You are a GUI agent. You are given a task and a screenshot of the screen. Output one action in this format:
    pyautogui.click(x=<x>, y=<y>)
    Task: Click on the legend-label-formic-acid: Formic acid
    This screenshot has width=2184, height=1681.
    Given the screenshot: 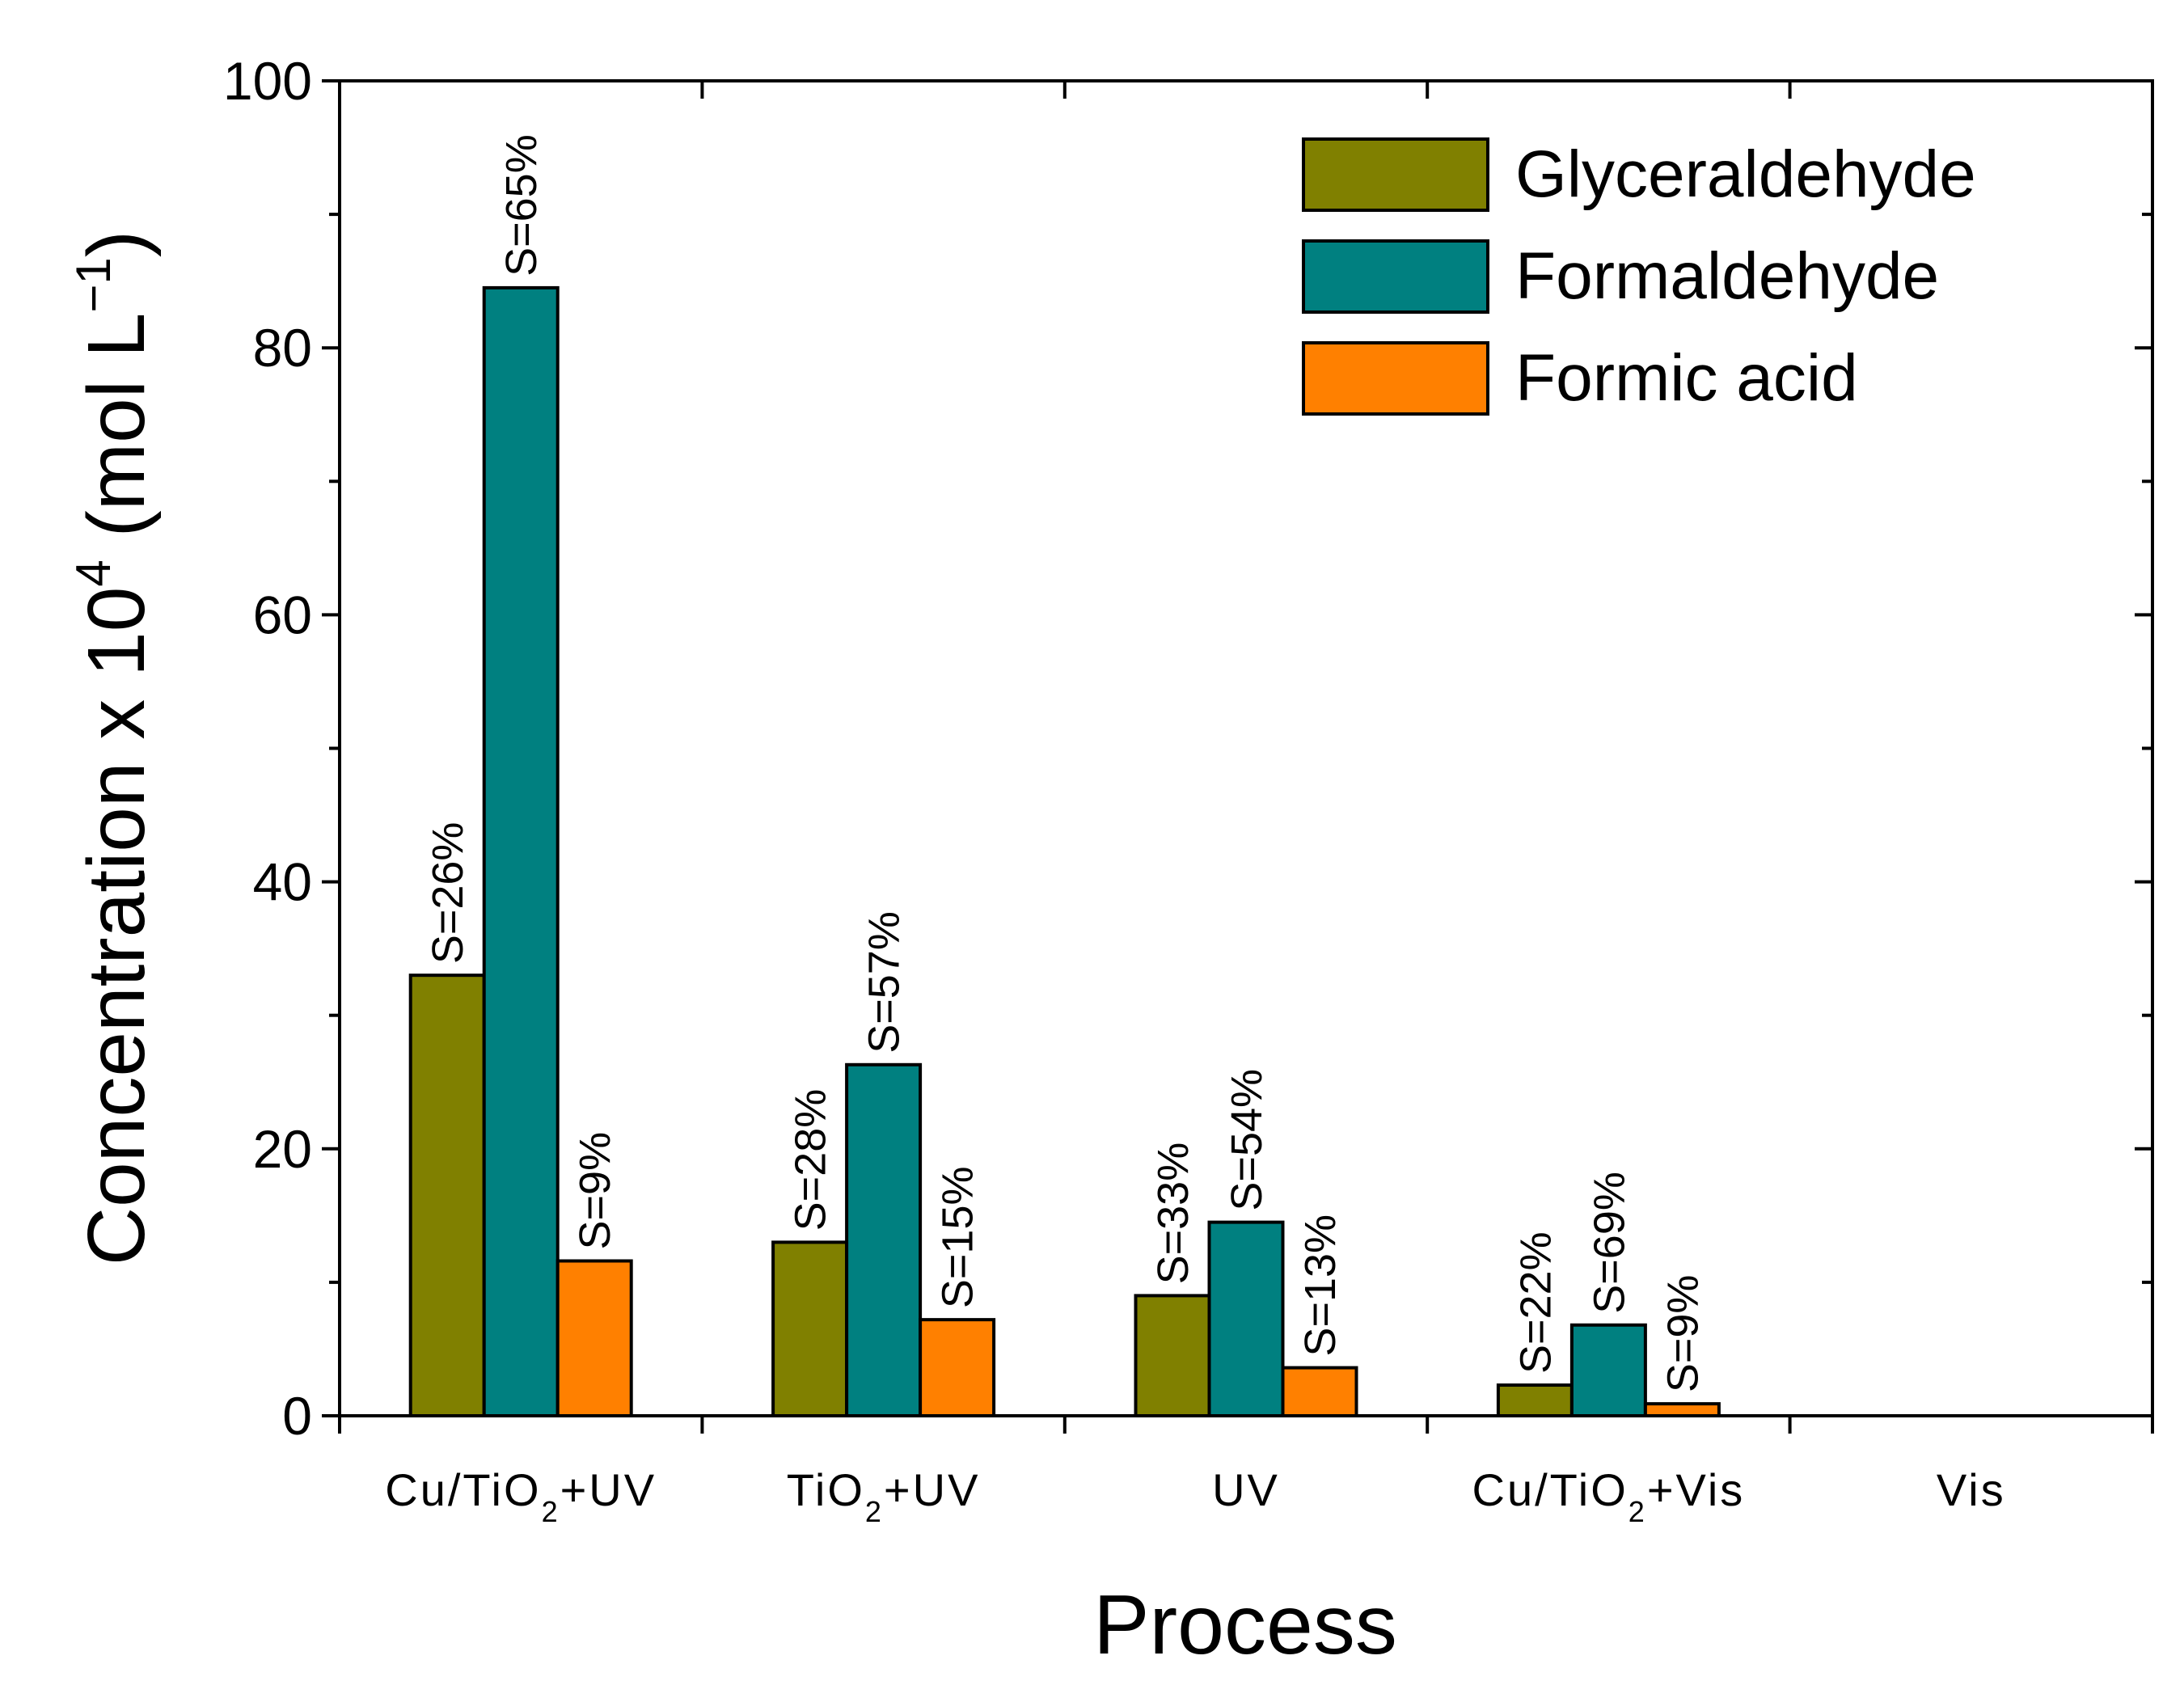 What is the action you would take?
    pyautogui.click(x=1687, y=378)
    